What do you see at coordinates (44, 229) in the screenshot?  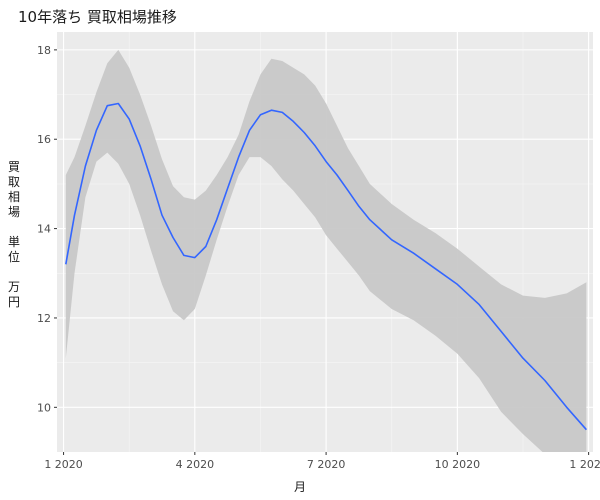 I see `y-tick-label: 14` at bounding box center [44, 229].